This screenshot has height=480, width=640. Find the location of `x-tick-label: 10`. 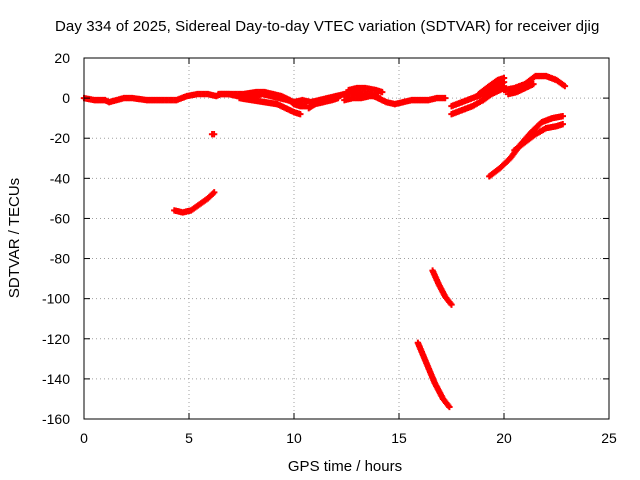

x-tick-label: 10 is located at coordinates (294, 438).